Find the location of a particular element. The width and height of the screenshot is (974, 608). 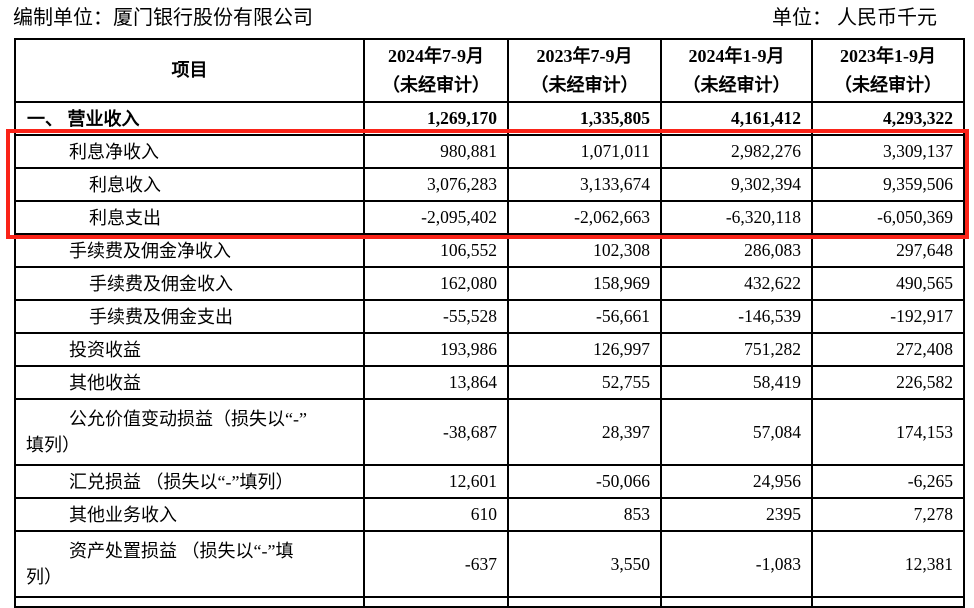

value-cell: 853 is located at coordinates (584, 514).